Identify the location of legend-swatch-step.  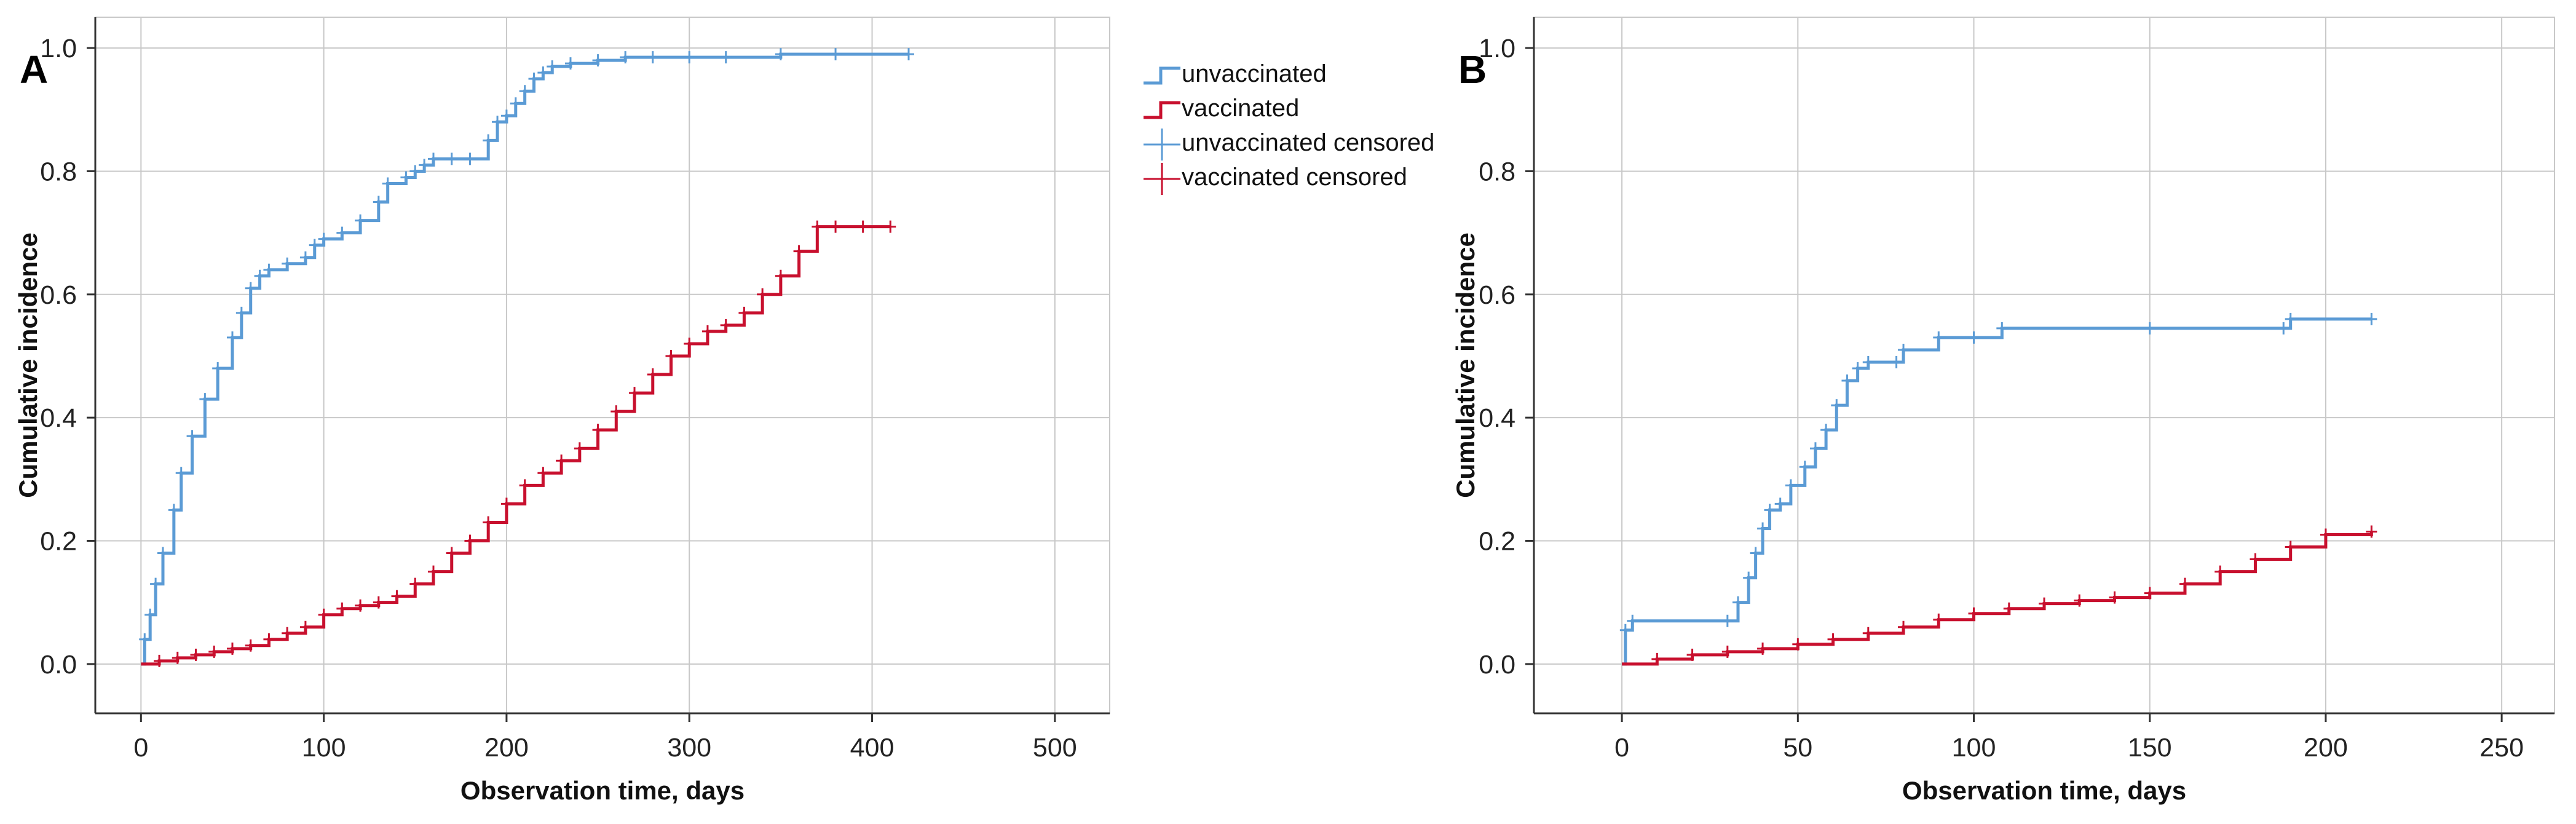
(1162, 75).